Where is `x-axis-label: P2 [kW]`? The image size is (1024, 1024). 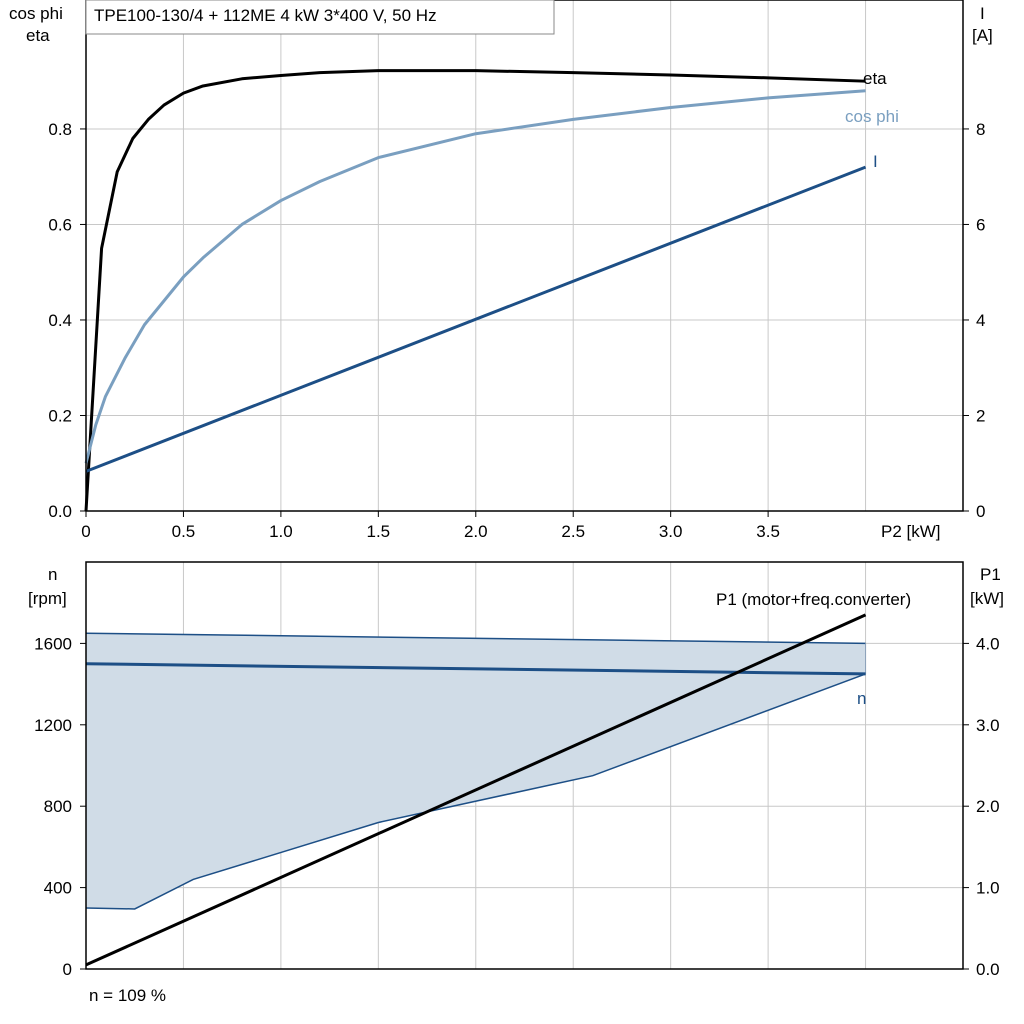
x-axis-label: P2 [kW] is located at coordinates (911, 531).